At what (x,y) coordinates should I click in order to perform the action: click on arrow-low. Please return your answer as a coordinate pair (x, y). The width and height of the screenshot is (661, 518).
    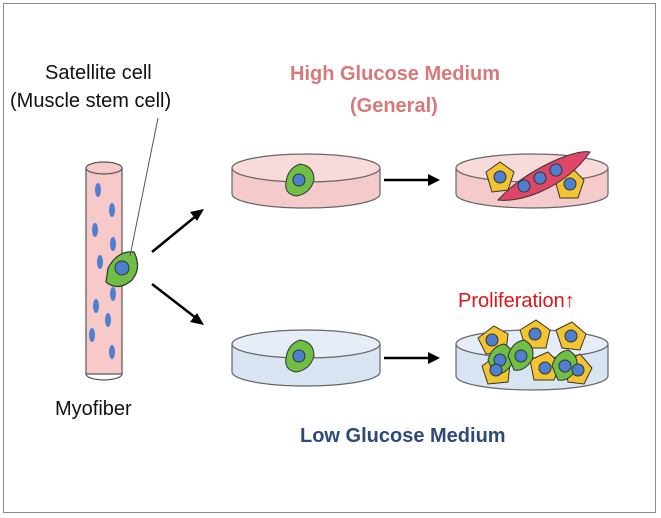
    Looking at the image, I should click on (412, 358).